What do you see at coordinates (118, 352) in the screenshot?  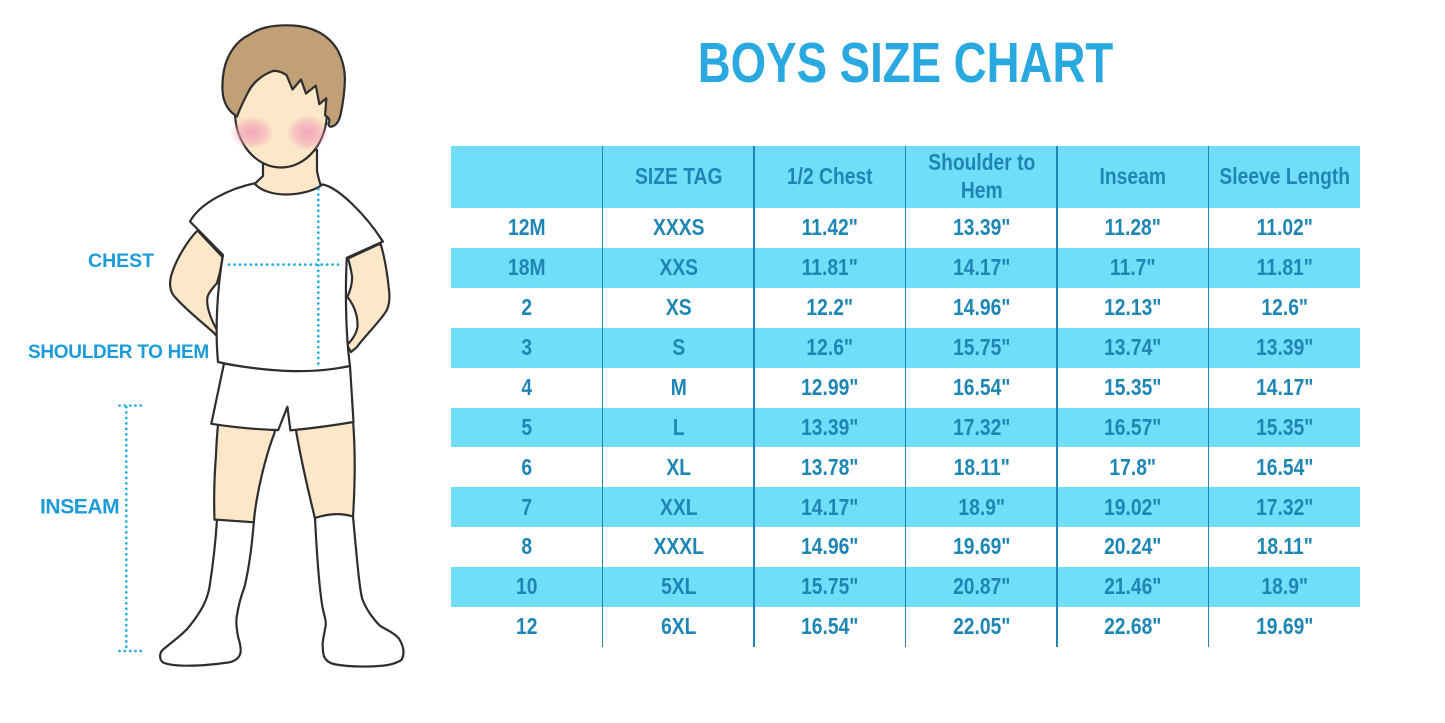 I see `svg-text: SHOULDER TO HEM` at bounding box center [118, 352].